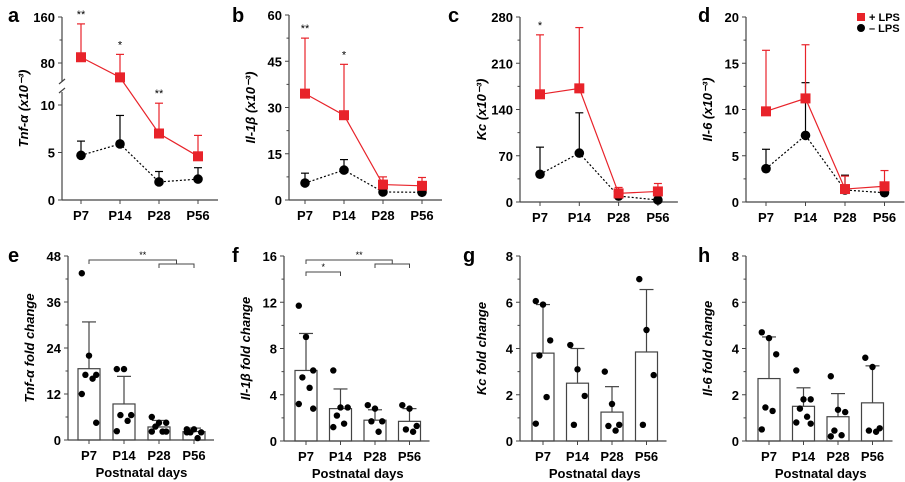  What do you see at coordinates (502, 17) in the screenshot?
I see `y-tick-label: 280` at bounding box center [502, 17].